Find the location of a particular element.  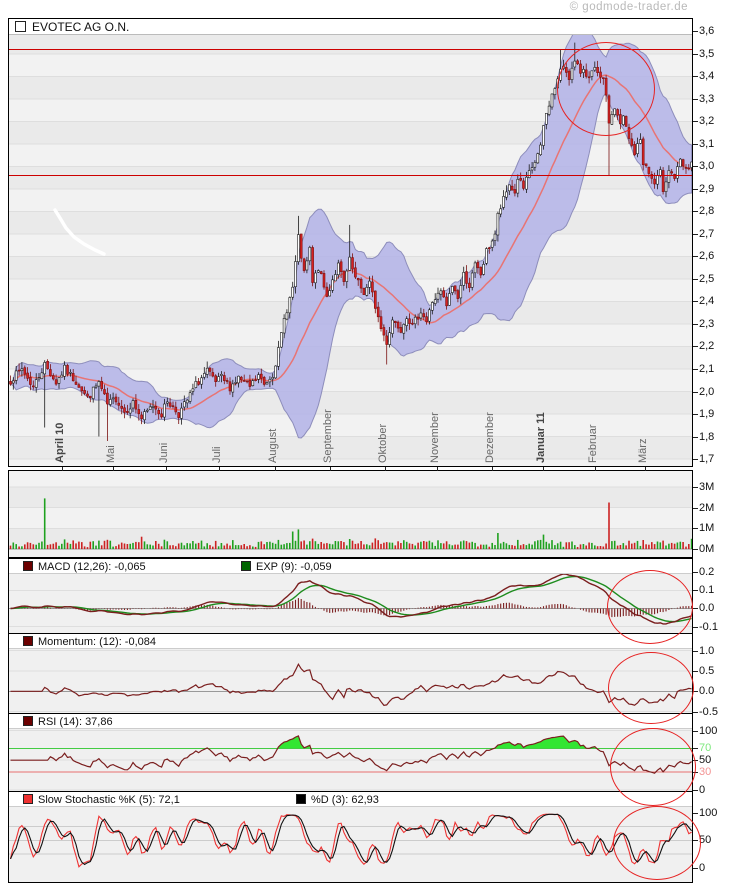

y-axis-label: 3,2 is located at coordinates (707, 121).